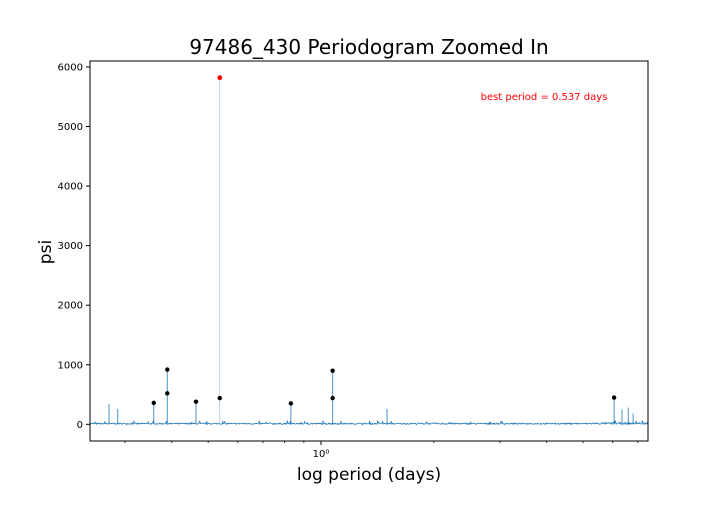 This screenshot has height=508, width=720. I want to click on y-tick-label: 0, so click(80, 425).